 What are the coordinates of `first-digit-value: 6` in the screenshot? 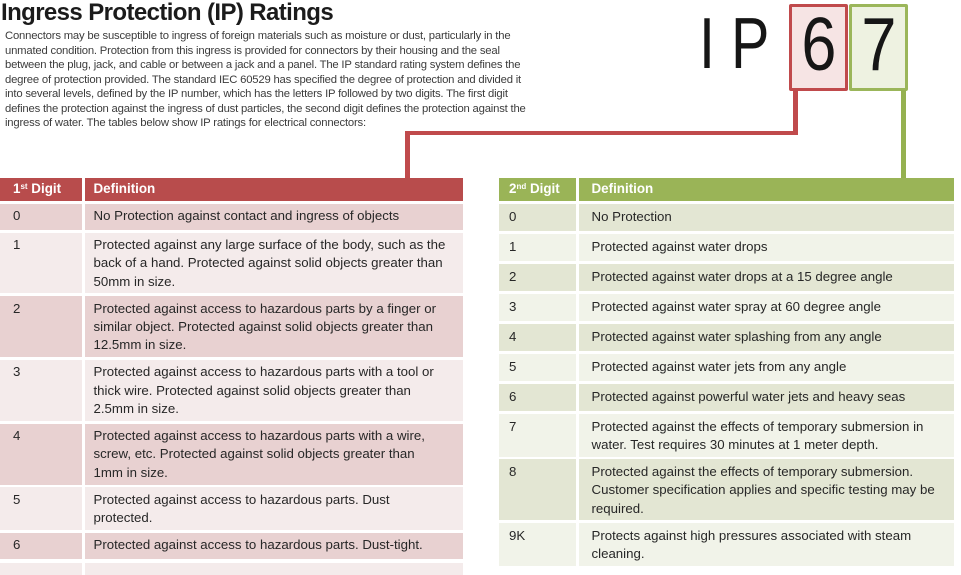 It's located at (818, 44).